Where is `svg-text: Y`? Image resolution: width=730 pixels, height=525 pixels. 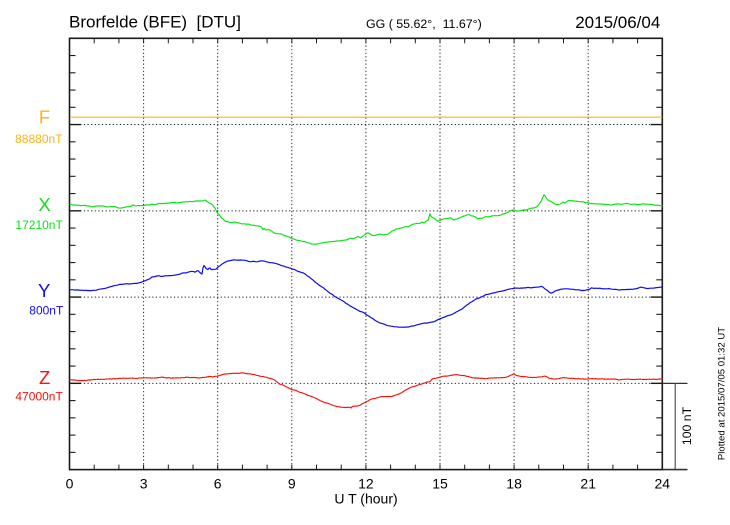 svg-text: Y is located at coordinates (44, 290).